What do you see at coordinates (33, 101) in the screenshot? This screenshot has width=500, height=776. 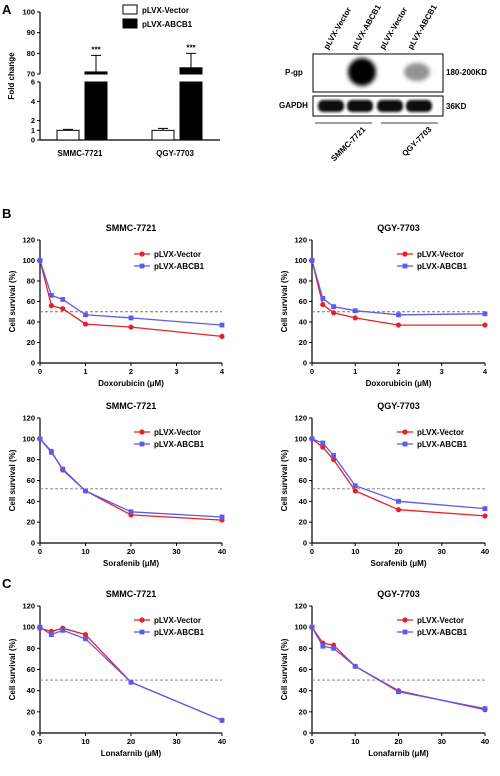 I see `y-tick-label: 4` at bounding box center [33, 101].